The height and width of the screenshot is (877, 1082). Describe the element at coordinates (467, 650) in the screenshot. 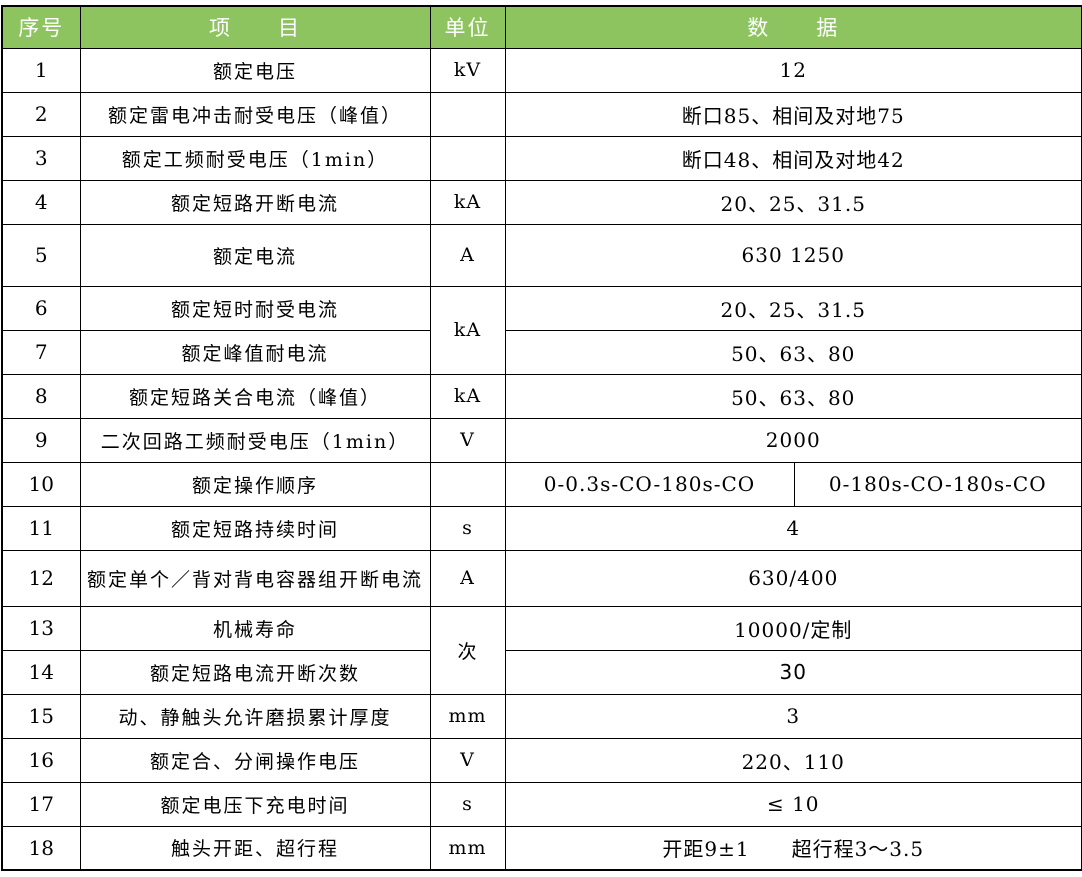

I see `cell-unit-merged: 次` at that location.